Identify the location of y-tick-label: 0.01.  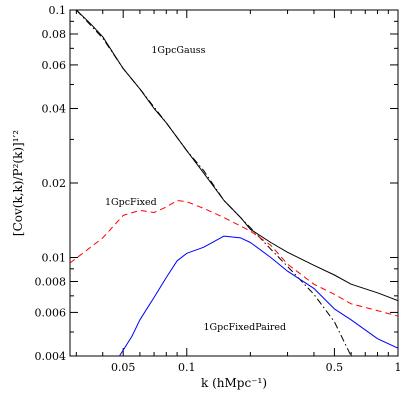
(54, 258).